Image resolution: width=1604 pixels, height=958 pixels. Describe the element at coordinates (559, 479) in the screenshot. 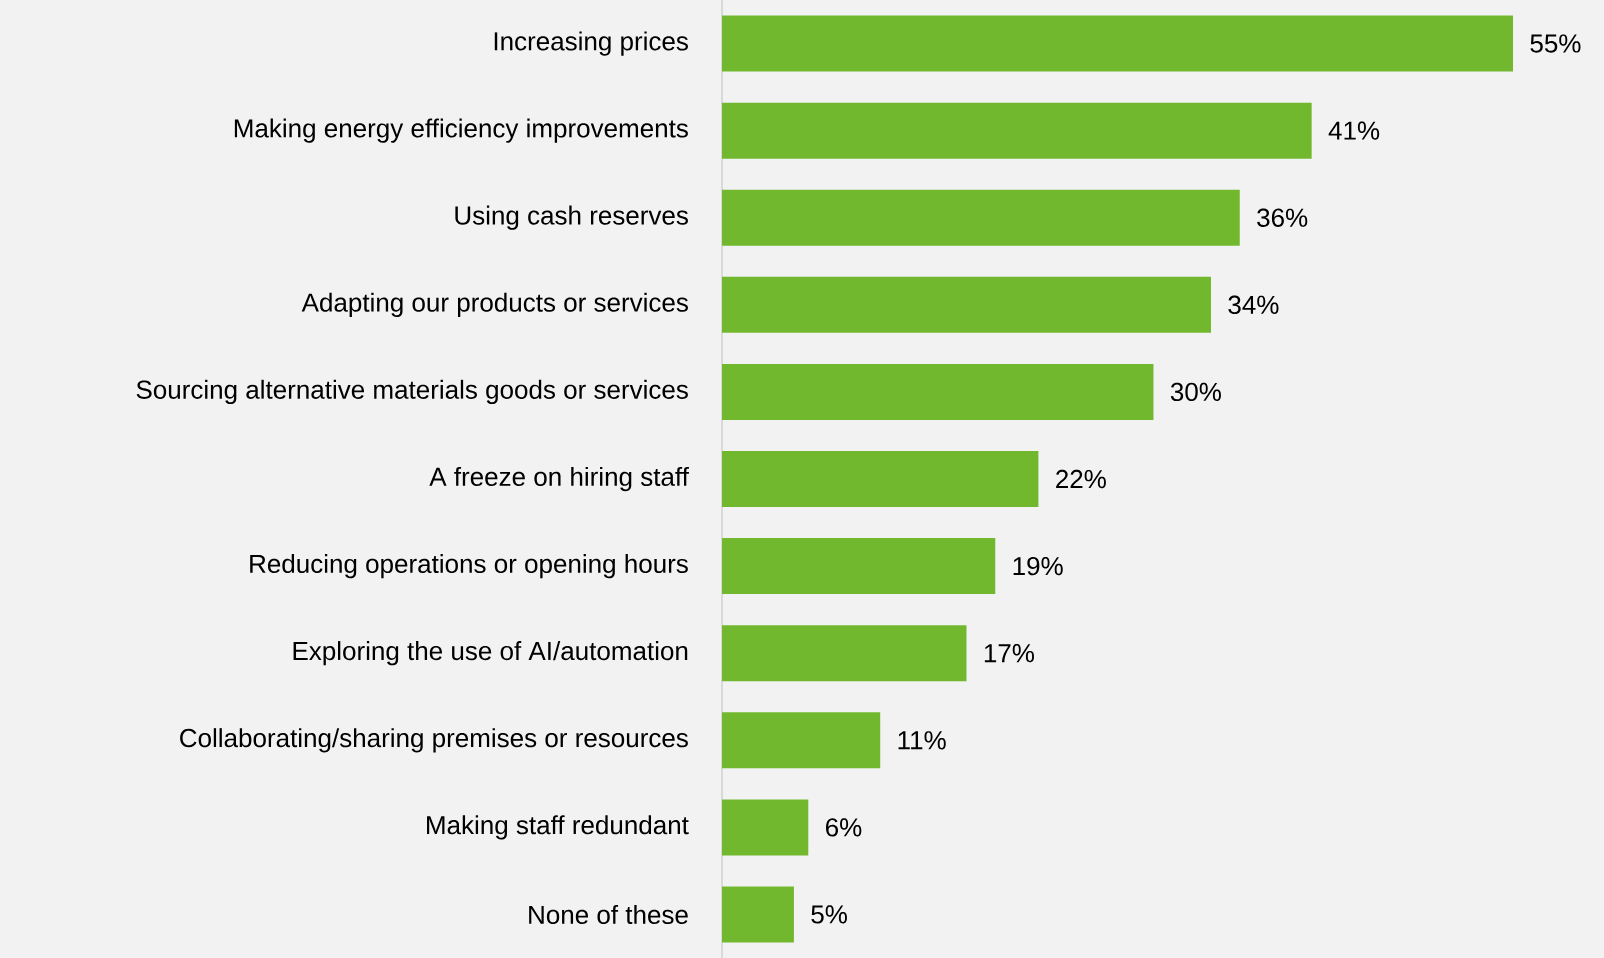

I see `y-tick-label: A freeze on hiring staff` at that location.